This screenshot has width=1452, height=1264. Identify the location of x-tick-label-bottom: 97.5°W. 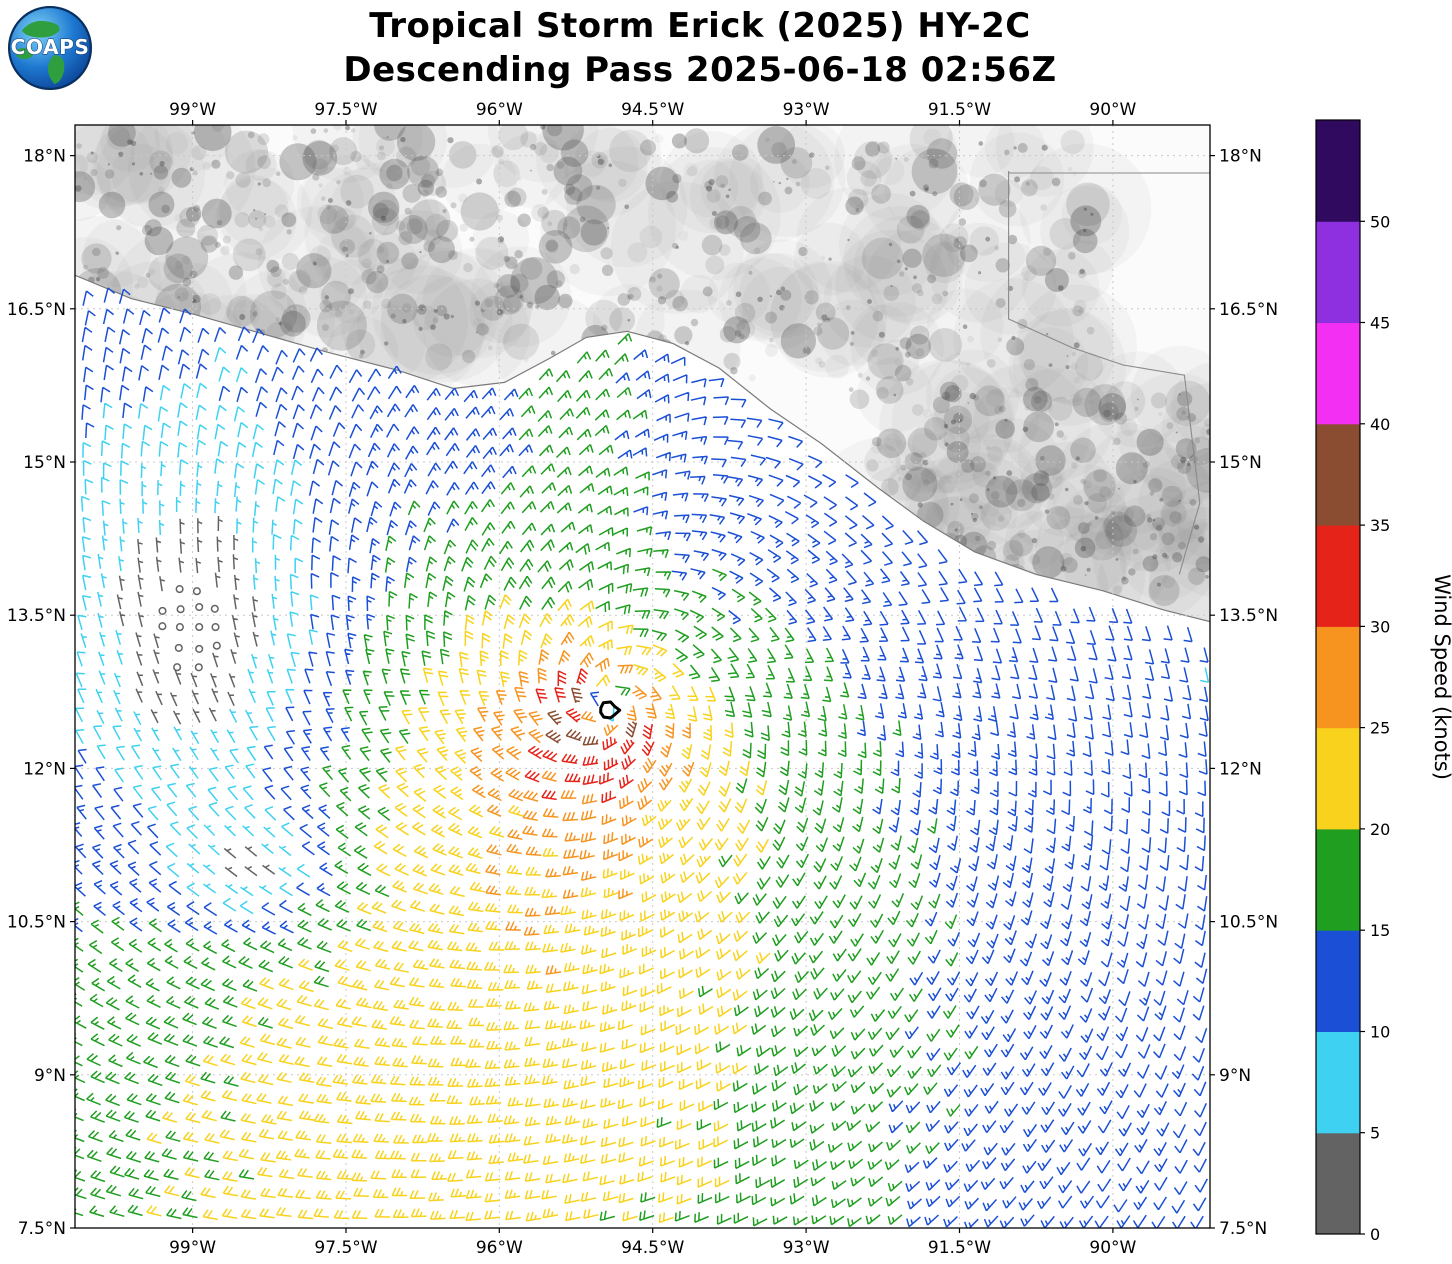
(345, 1248).